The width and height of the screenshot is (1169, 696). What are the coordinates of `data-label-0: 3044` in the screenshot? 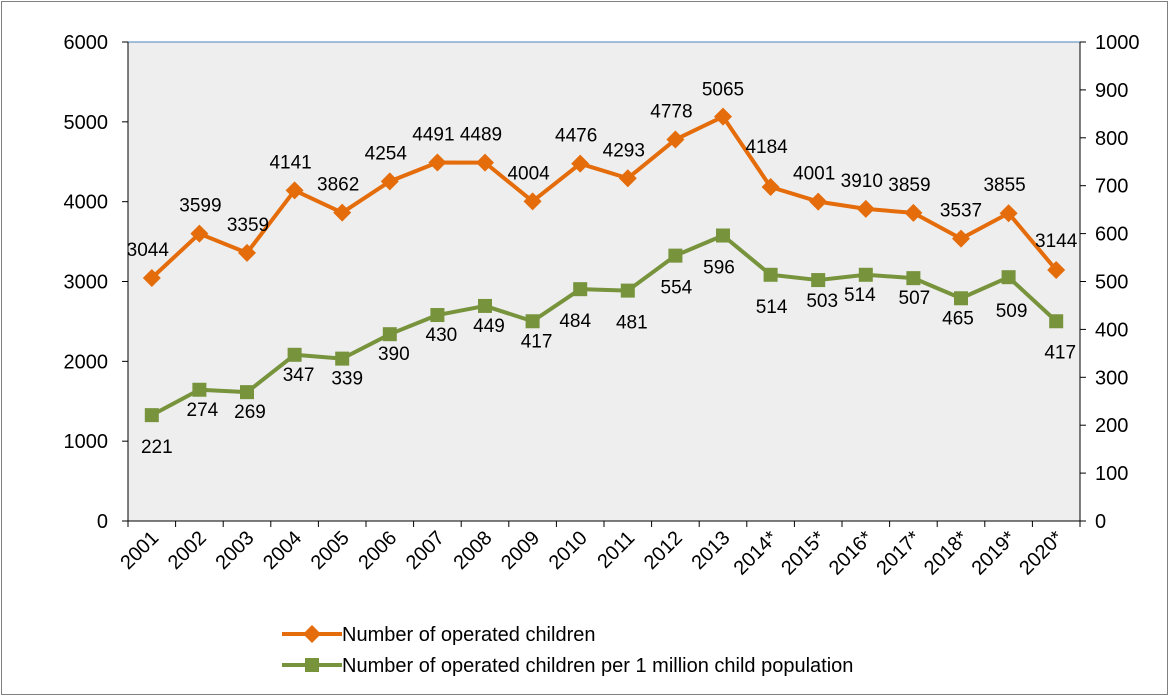 It's located at (148, 250).